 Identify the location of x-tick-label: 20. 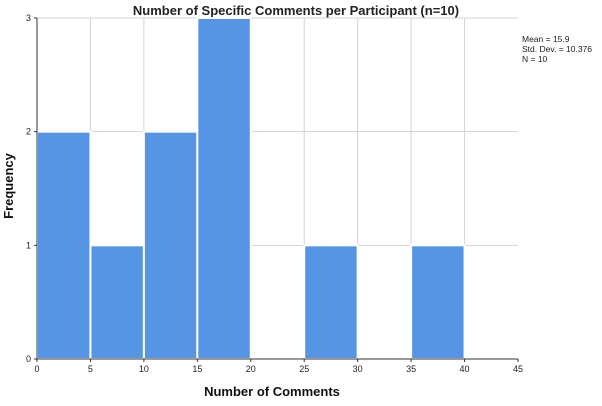
(251, 369).